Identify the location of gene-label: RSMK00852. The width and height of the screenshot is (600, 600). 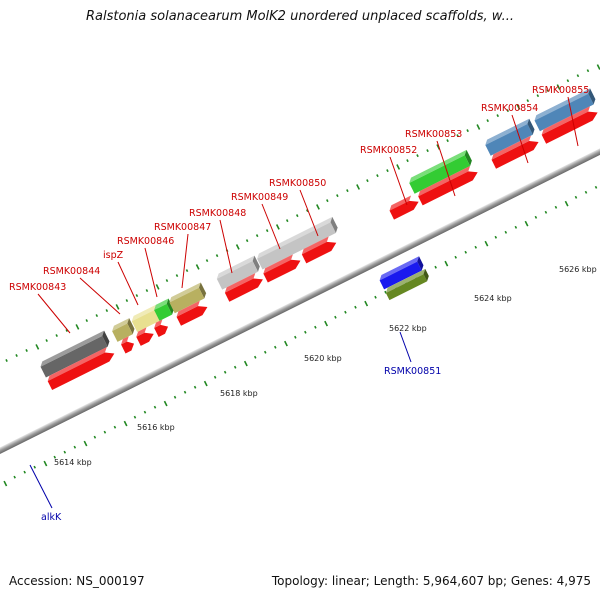
(388, 150).